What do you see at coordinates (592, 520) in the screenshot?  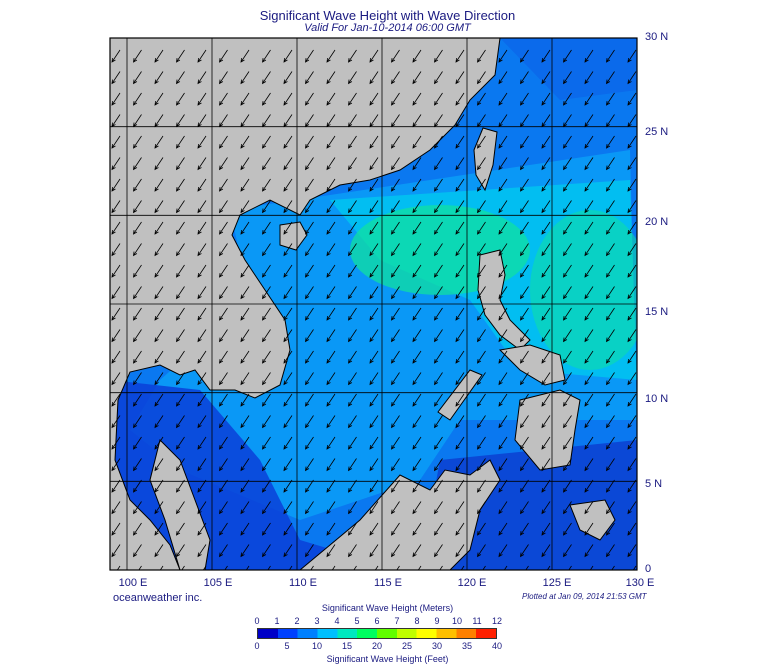 I see `land-sulawesi` at bounding box center [592, 520].